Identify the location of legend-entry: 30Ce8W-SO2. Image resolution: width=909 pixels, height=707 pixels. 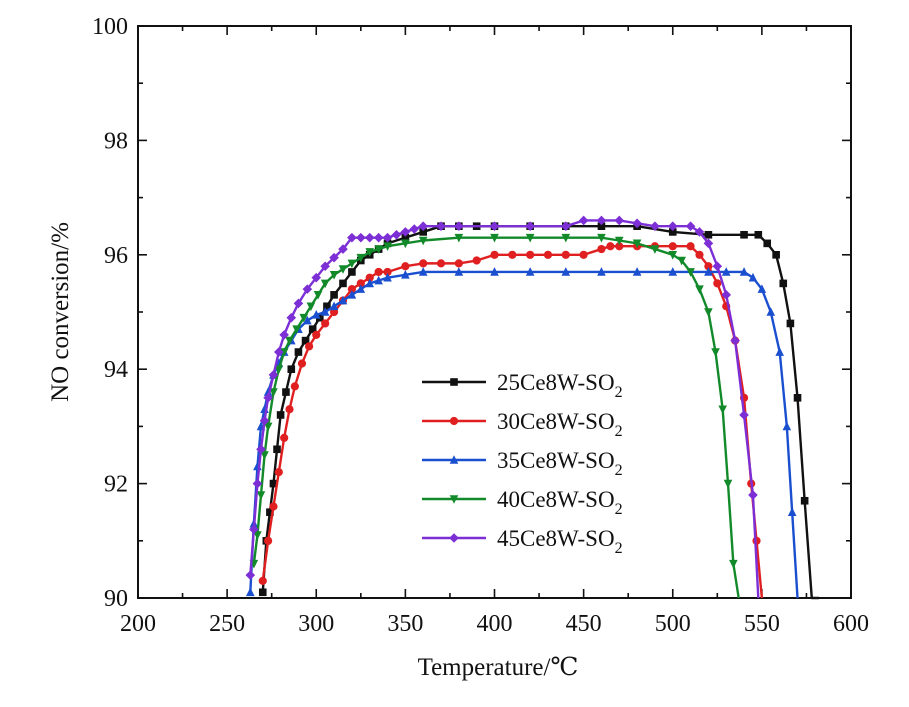
(522, 424).